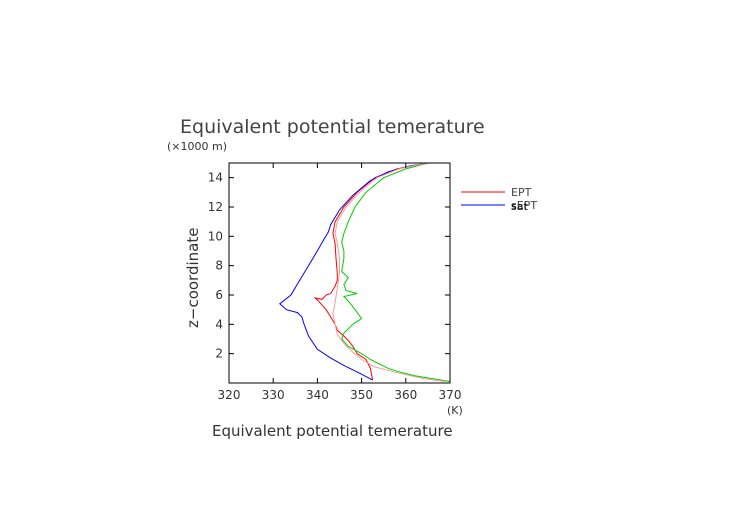 This screenshot has width=752, height=532. I want to click on x-tick-label: 350, so click(361, 395).